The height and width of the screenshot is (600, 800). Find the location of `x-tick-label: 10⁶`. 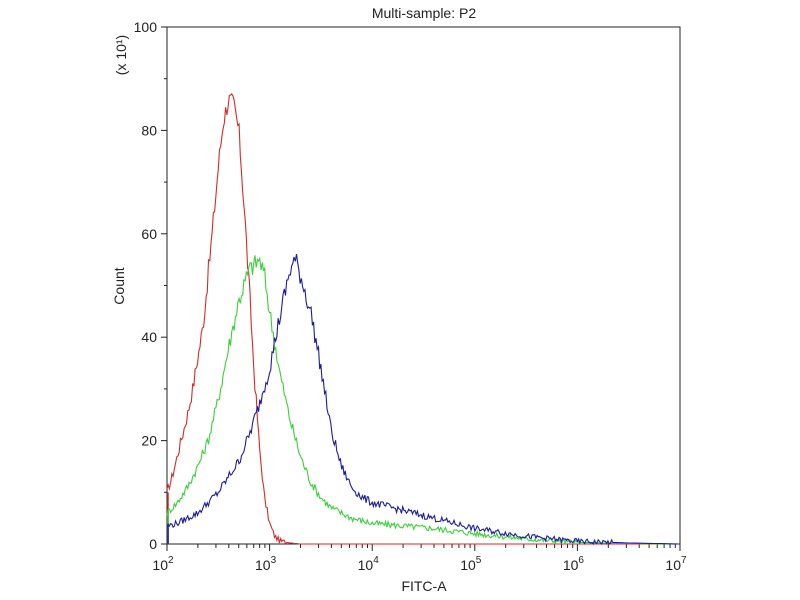

x-tick-label: 10⁶ is located at coordinates (574, 564).